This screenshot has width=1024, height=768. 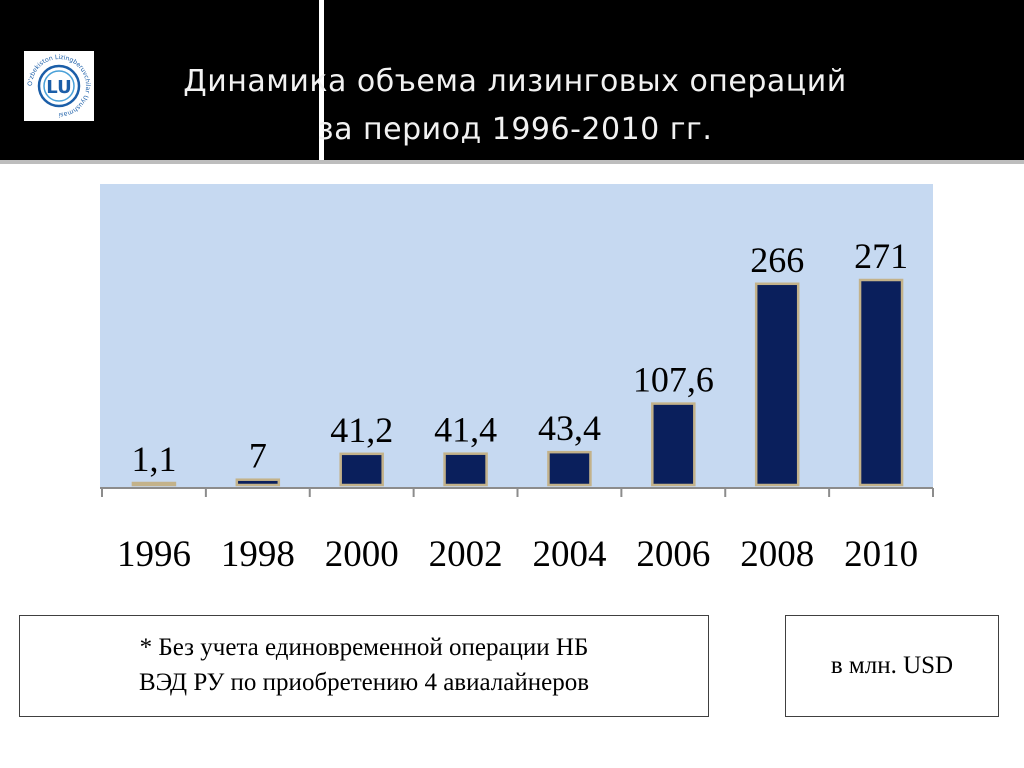 What do you see at coordinates (258, 554) in the screenshot?
I see `category-label-1998: 1998` at bounding box center [258, 554].